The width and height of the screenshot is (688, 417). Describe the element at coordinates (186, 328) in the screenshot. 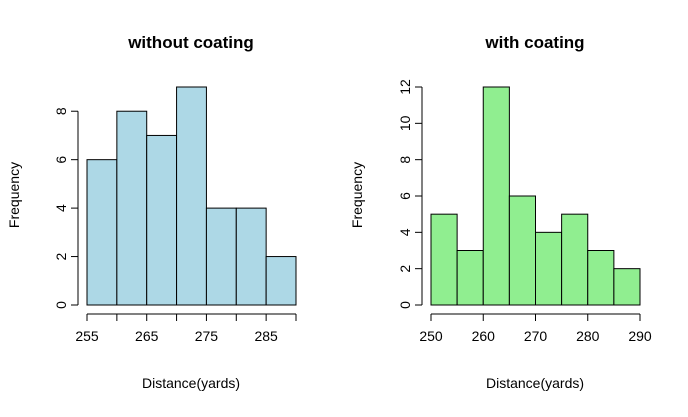

I see `x-axis: 255 265 275 285` at that location.